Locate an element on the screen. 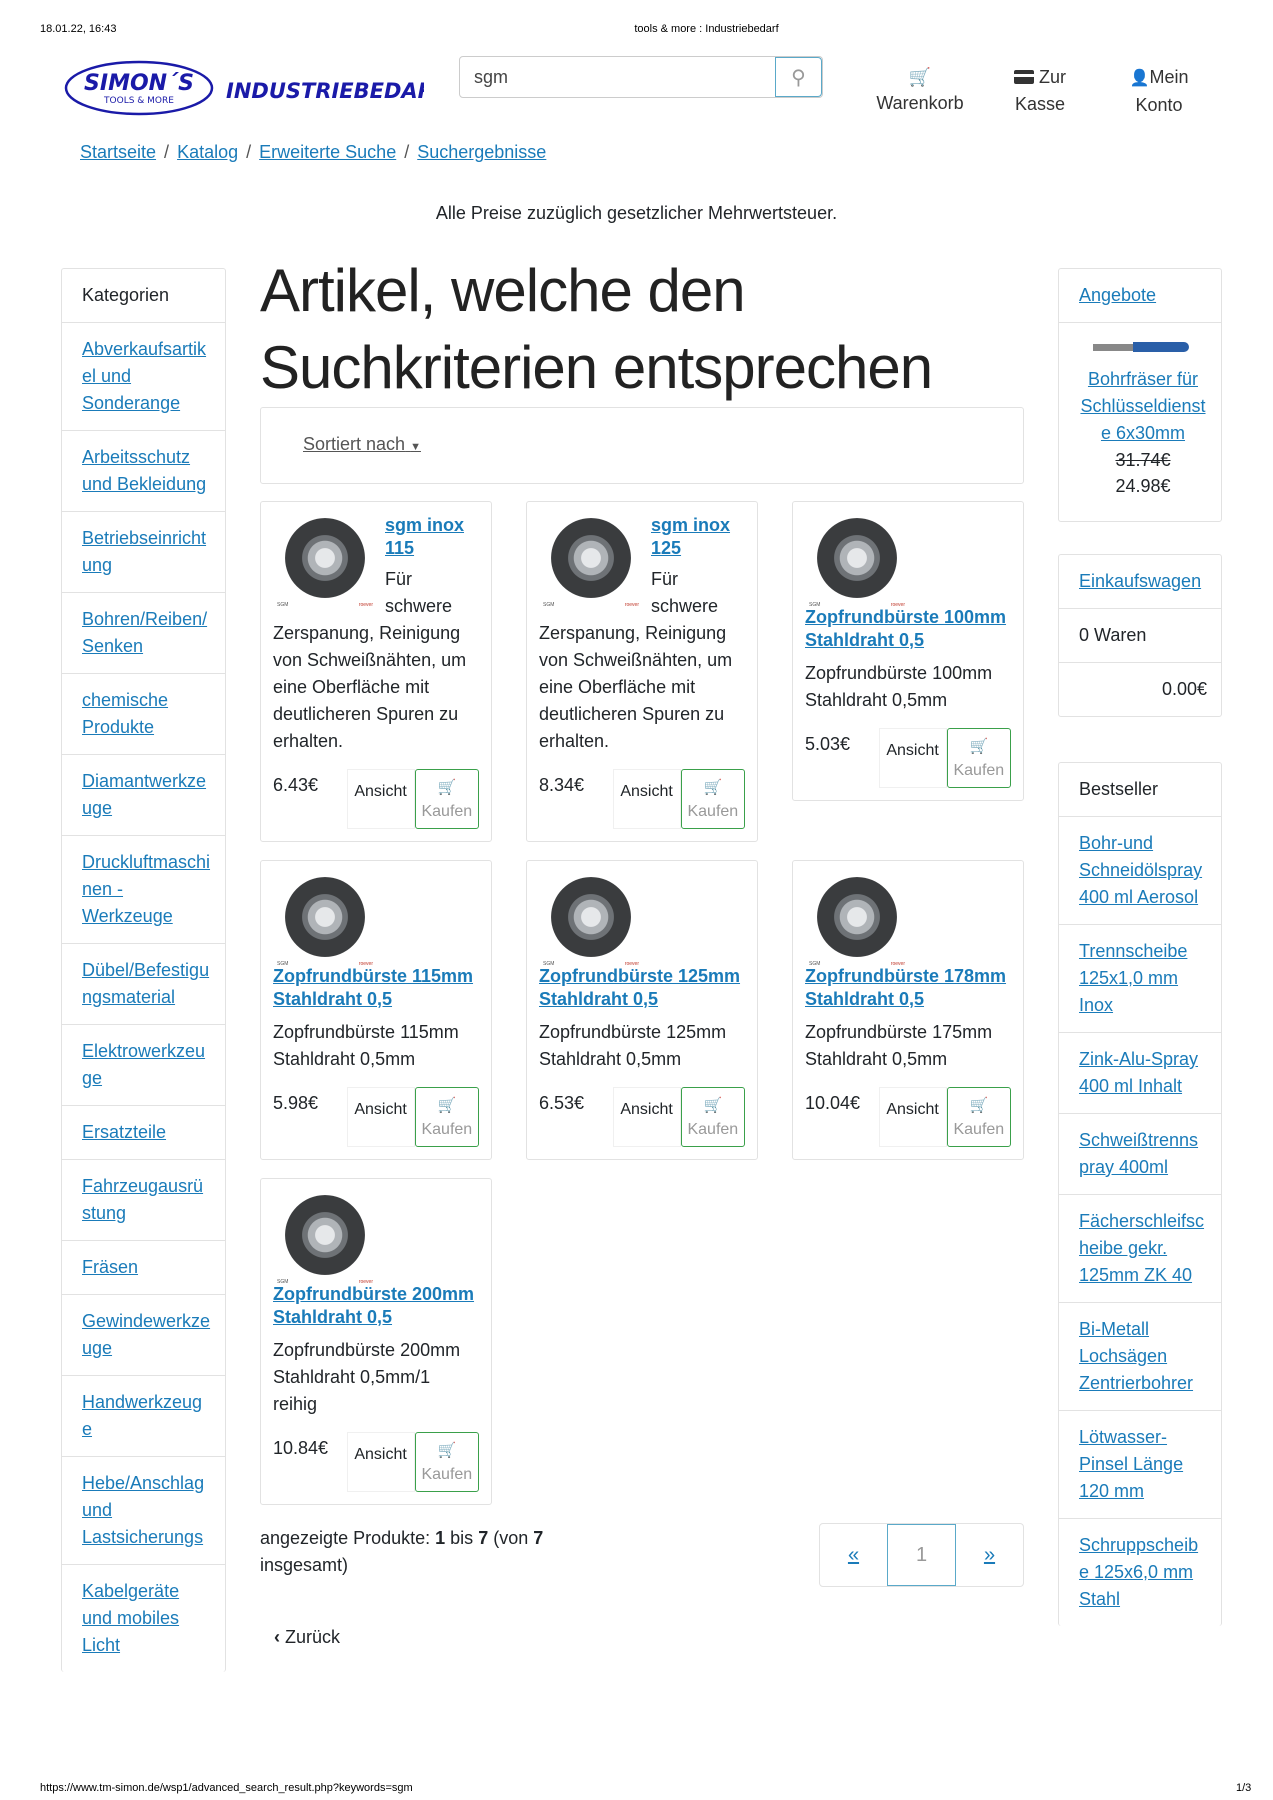  bestseller-link: Bi-Metall Lochsägen Zentrierbohrer is located at coordinates (1136, 1356).